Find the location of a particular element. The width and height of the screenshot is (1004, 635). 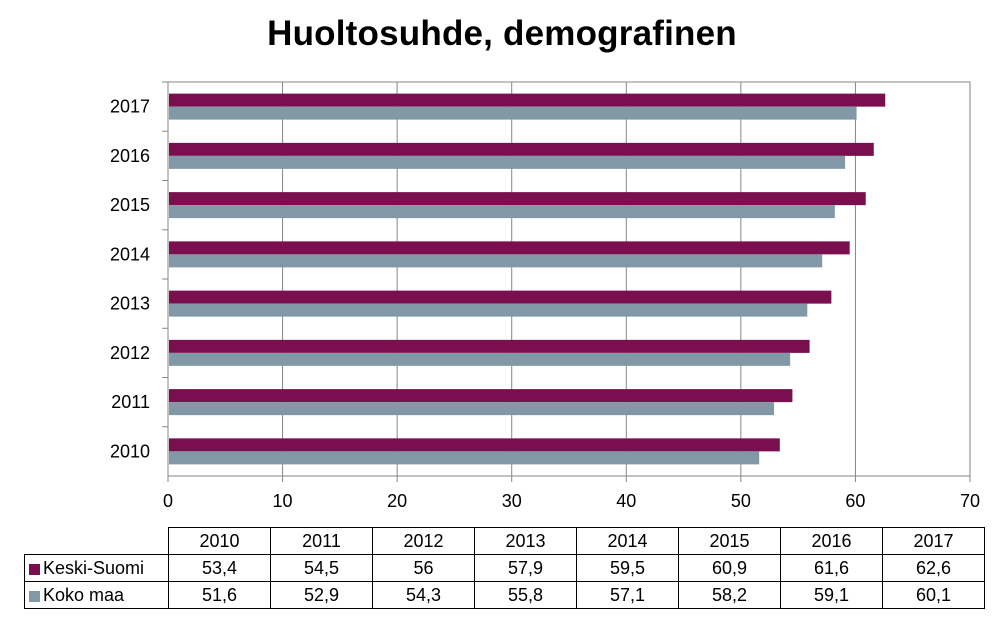

bar-koko-maa-2013 is located at coordinates (488, 310).